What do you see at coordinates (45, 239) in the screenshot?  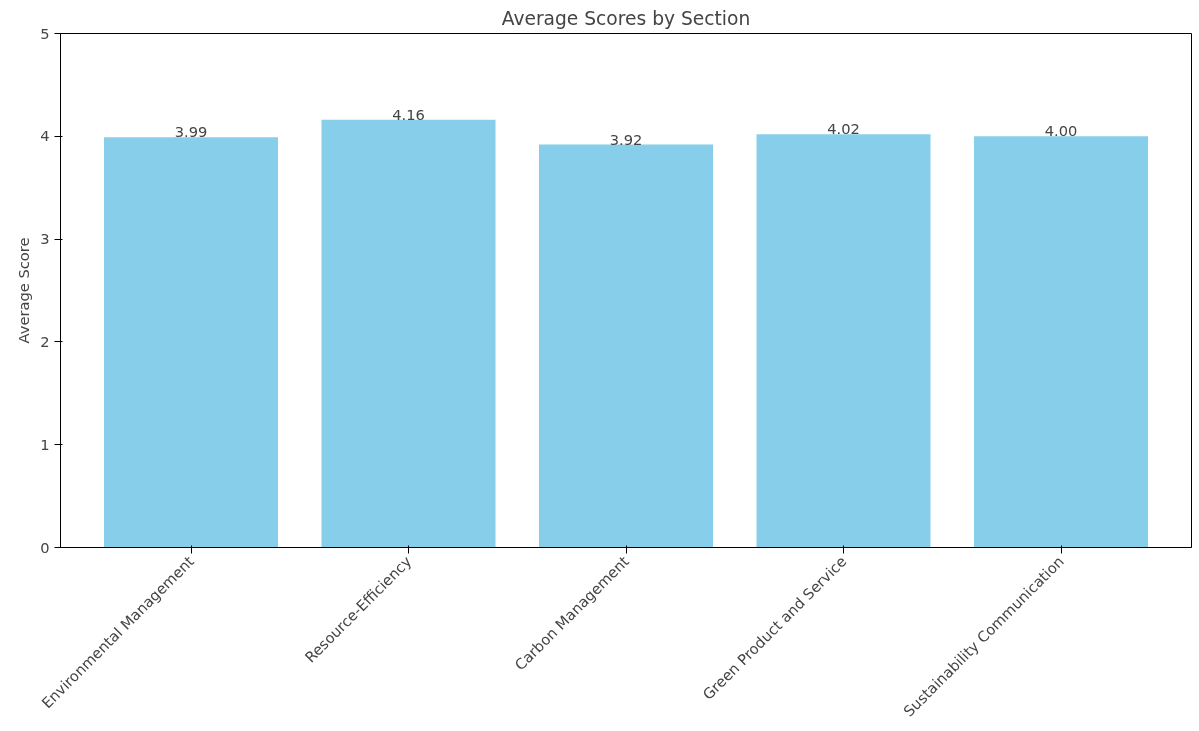 I see `y-tick-label: 3` at bounding box center [45, 239].